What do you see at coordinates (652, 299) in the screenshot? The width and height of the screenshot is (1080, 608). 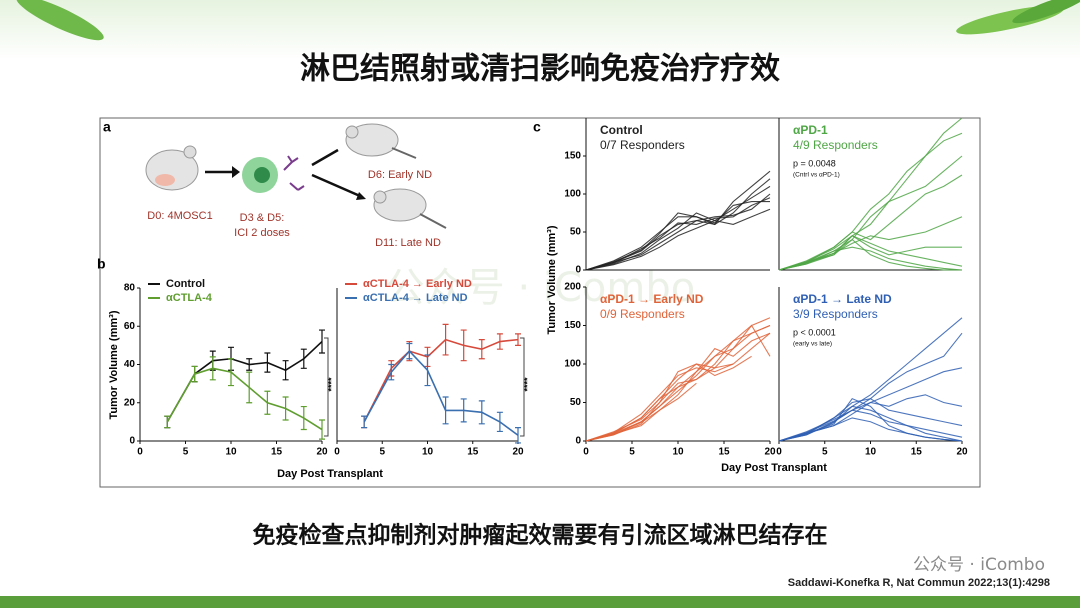 I see `plot-title: αPD-1 → Early ND` at bounding box center [652, 299].